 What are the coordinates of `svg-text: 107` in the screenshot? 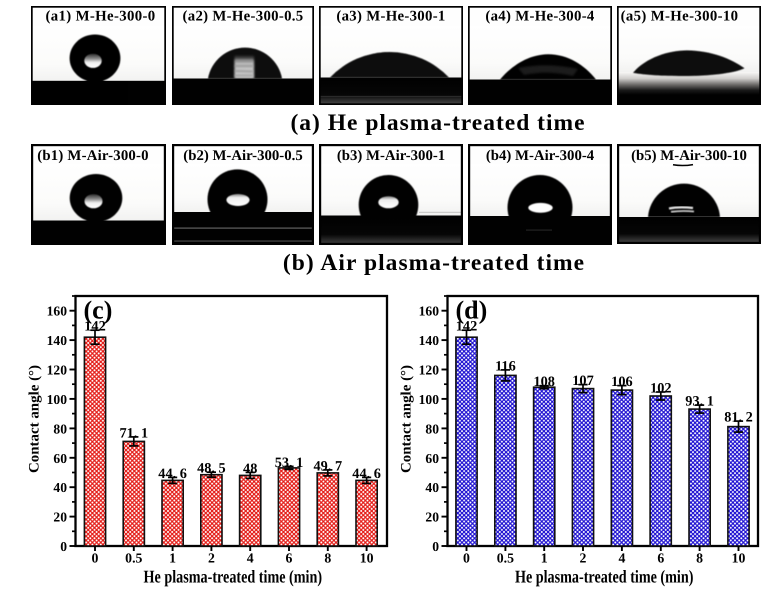 It's located at (582, 381).